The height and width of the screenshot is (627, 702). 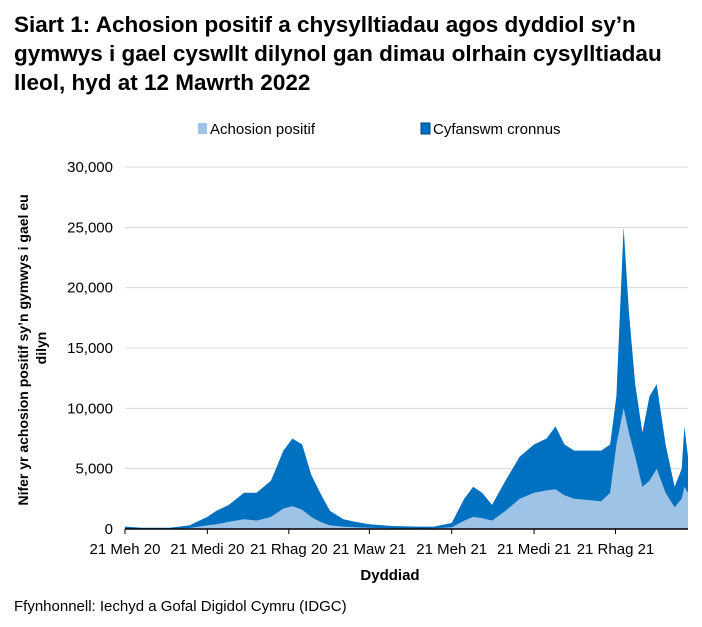 What do you see at coordinates (125, 549) in the screenshot?
I see `x-tick-label: 21 Meh 20` at bounding box center [125, 549].